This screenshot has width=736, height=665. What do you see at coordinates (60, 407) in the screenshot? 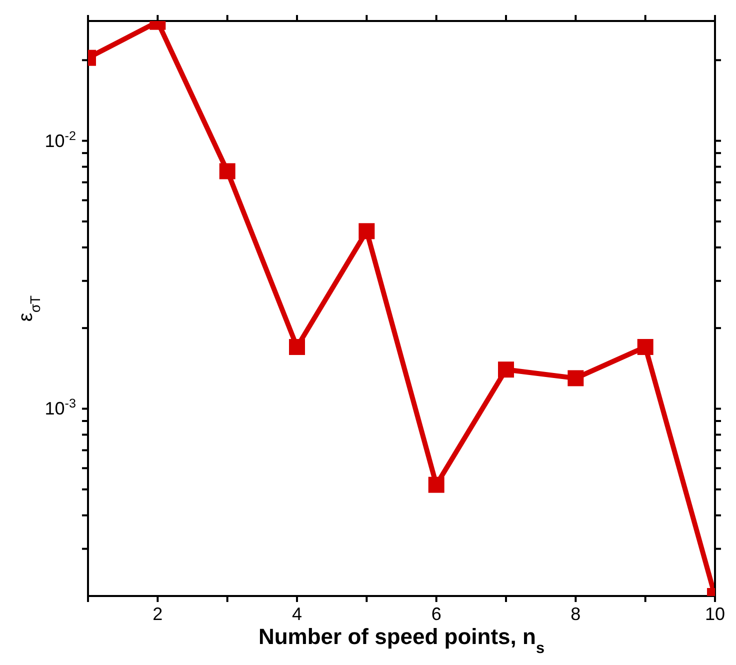
I see `y-tick-label: 10$^{-3}$` at bounding box center [60, 407].